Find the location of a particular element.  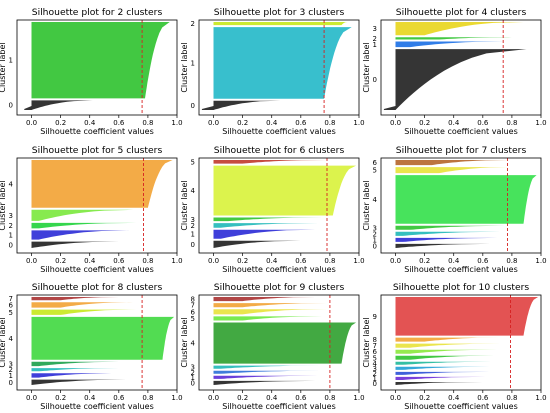

subplot-title: Silhouette plot for 9 clusters is located at coordinates (279, 287).